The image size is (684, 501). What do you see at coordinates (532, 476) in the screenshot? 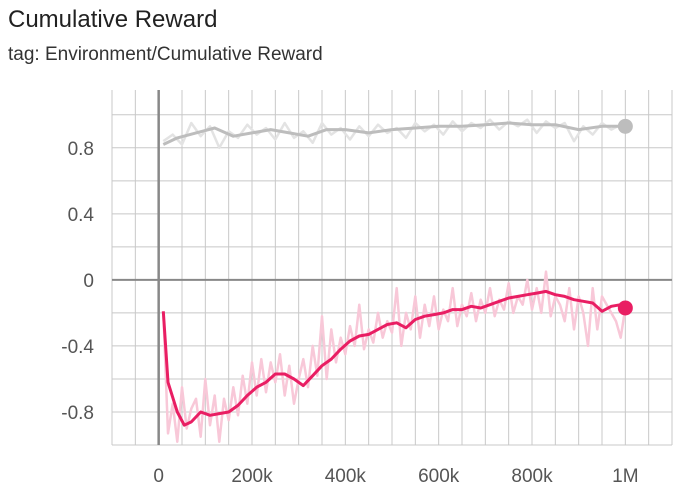
I see `x-tick-label: 800k` at bounding box center [532, 476].